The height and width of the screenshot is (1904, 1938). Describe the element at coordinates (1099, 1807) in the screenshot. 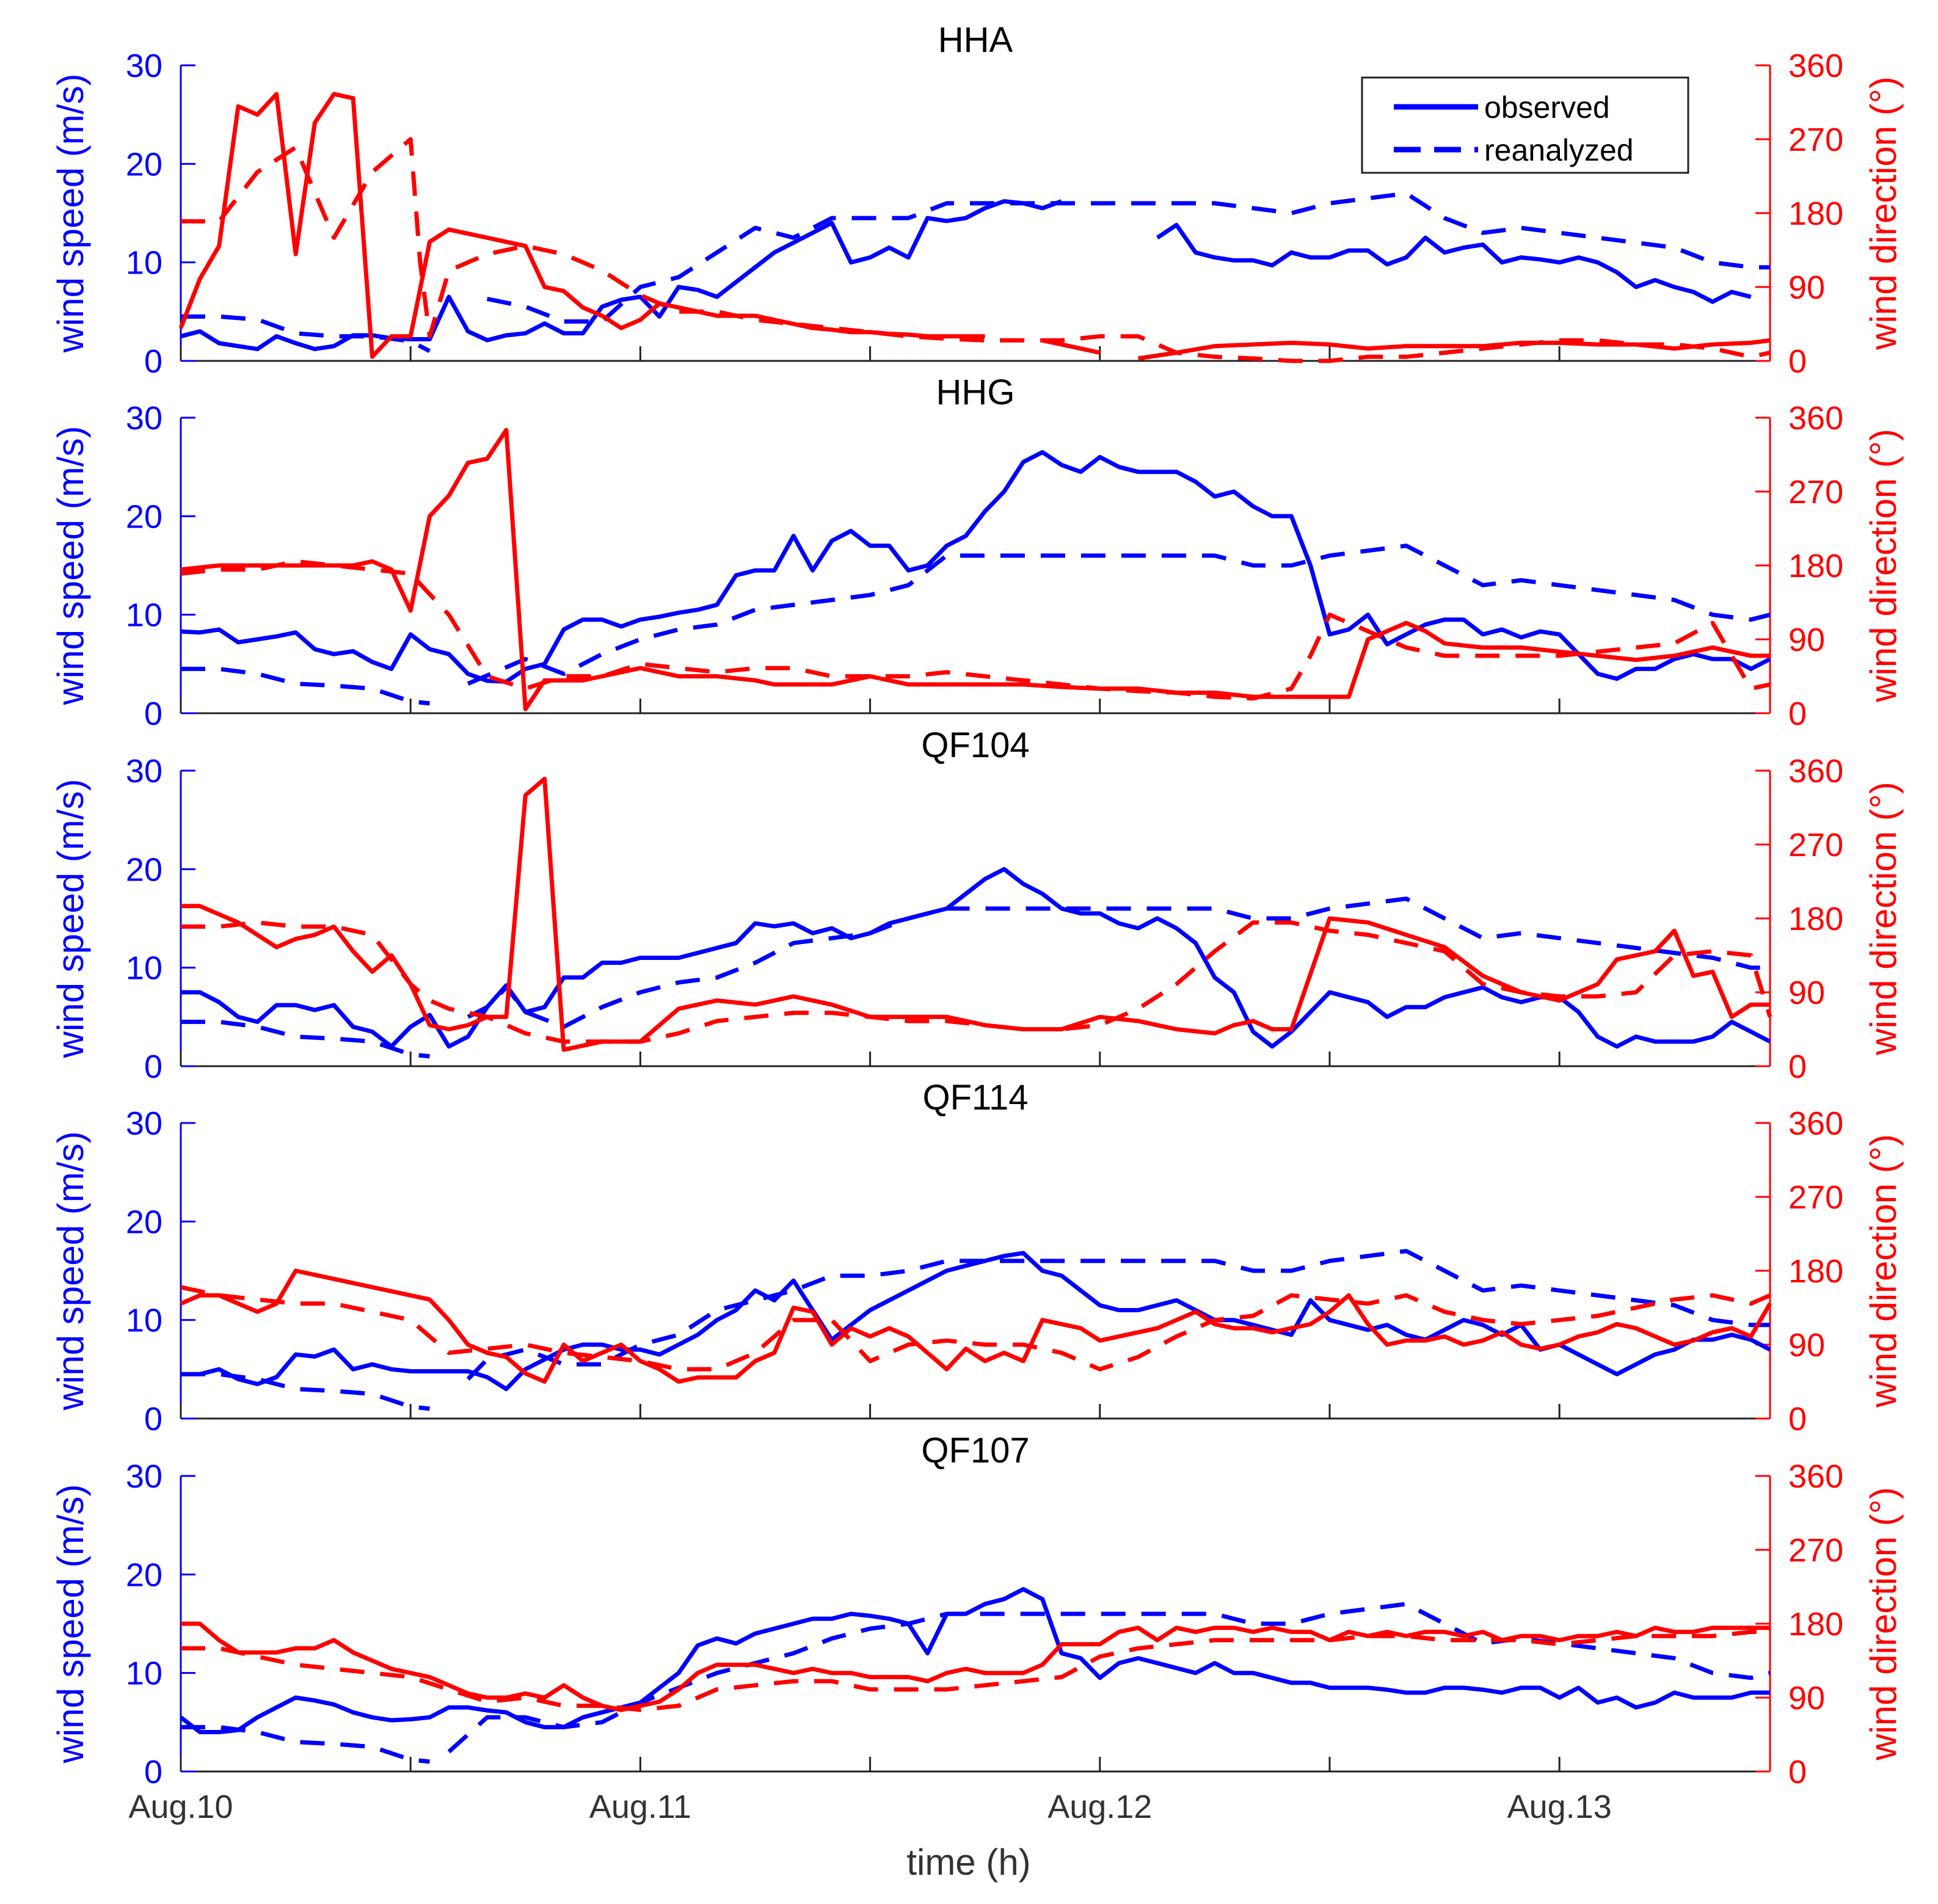

I see `x-tick-label: Aug.12` at that location.